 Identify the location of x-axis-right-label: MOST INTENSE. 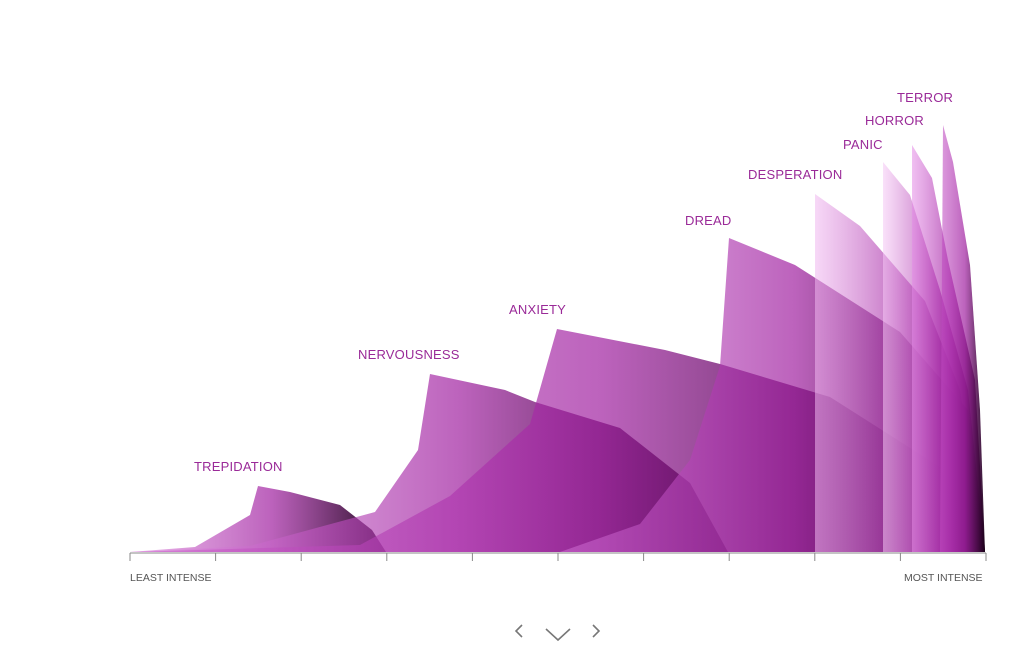
(943, 578).